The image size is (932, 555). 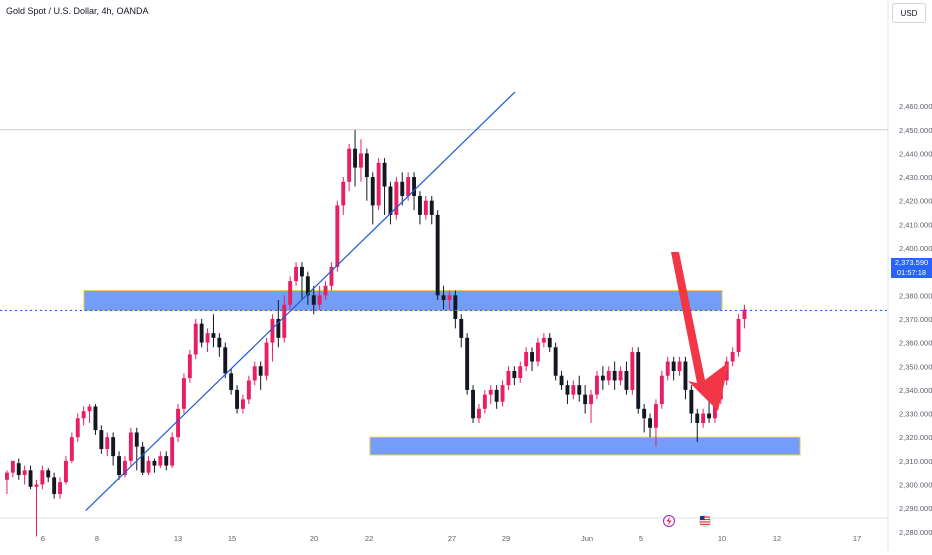 What do you see at coordinates (702, 518) in the screenshot?
I see `flag-canton` at bounding box center [702, 518].